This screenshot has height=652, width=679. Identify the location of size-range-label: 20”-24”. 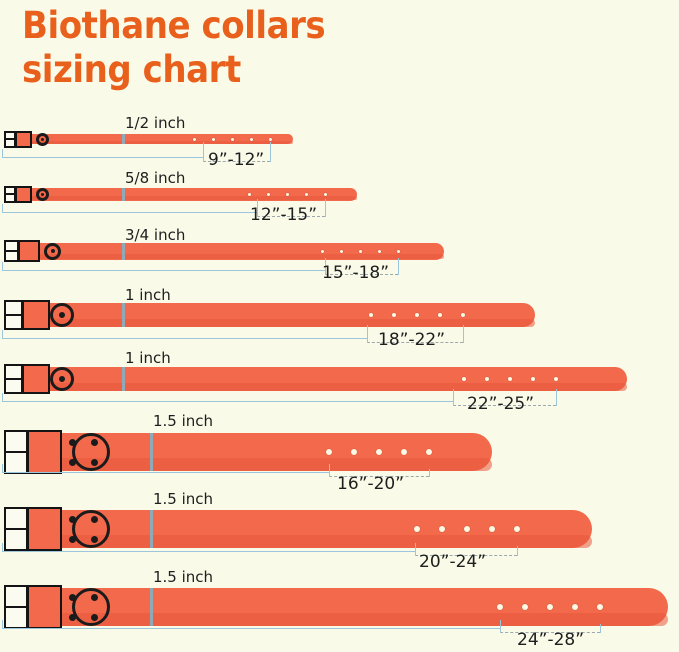
(453, 562).